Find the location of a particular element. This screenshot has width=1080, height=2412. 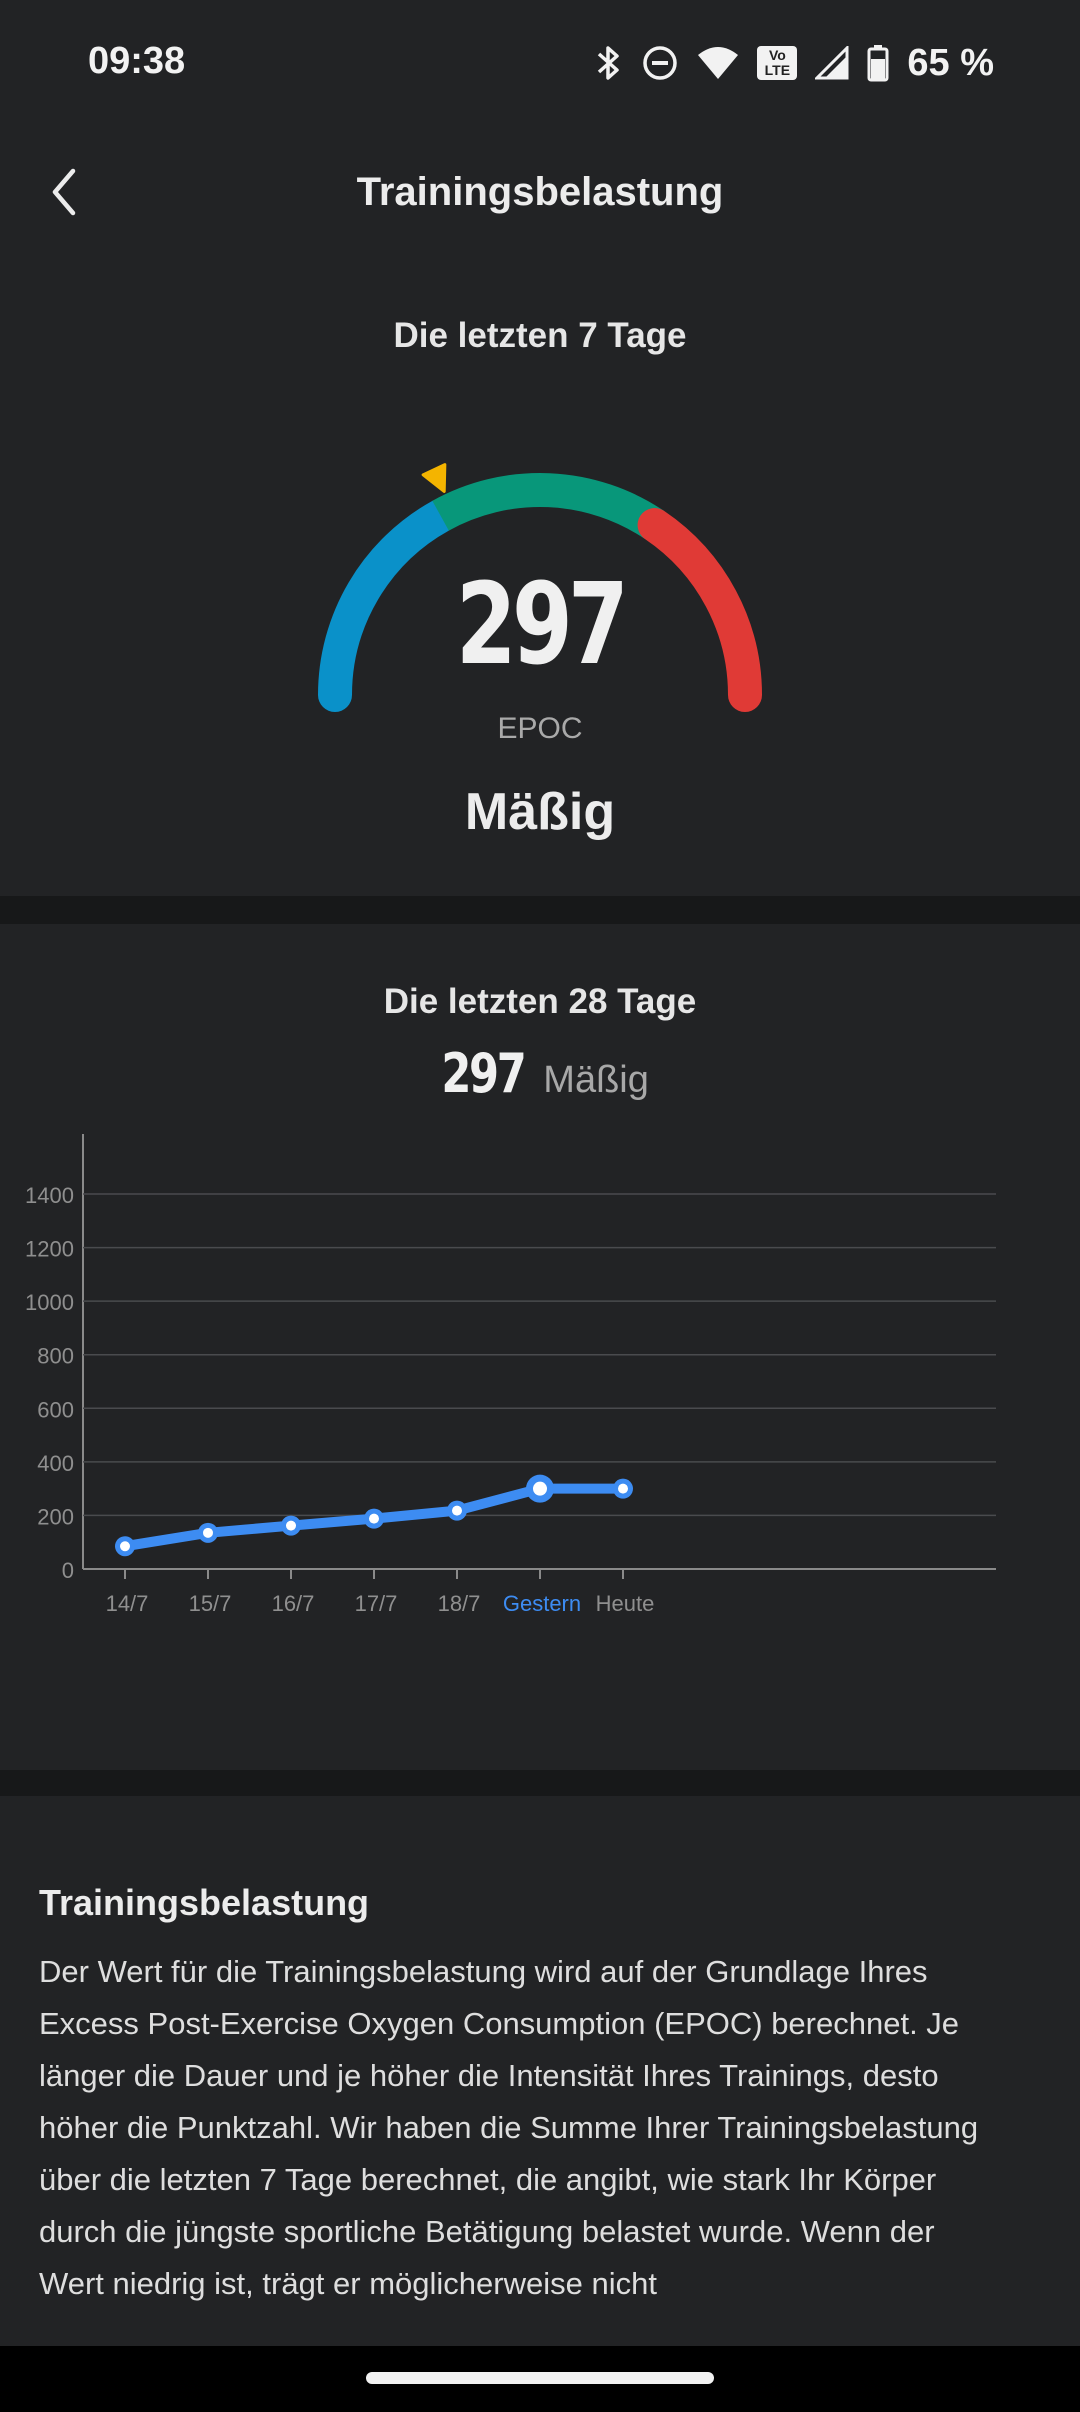

back-button is located at coordinates (64, 192).